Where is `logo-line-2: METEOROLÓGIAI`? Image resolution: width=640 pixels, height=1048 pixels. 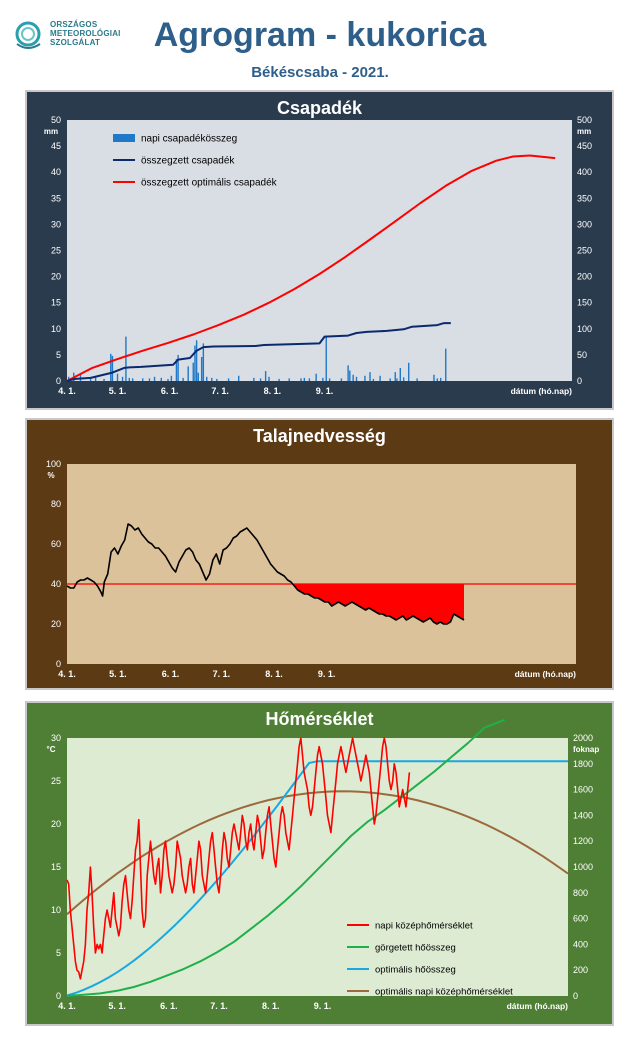
logo-line-2: METEOROLÓGIAI is located at coordinates (85, 33).